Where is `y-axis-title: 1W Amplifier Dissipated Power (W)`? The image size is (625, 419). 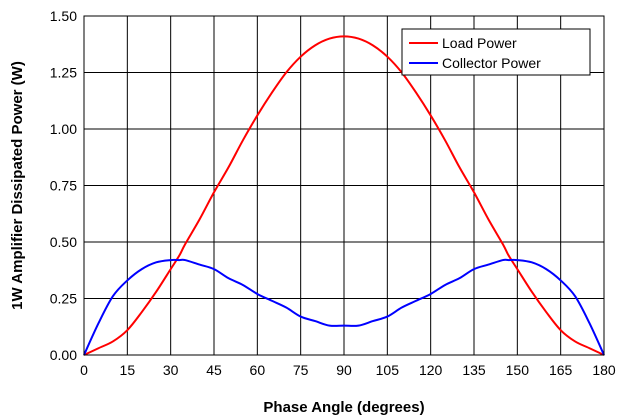 y-axis-title: 1W Amplifier Dissipated Power (W) is located at coordinates (17, 185).